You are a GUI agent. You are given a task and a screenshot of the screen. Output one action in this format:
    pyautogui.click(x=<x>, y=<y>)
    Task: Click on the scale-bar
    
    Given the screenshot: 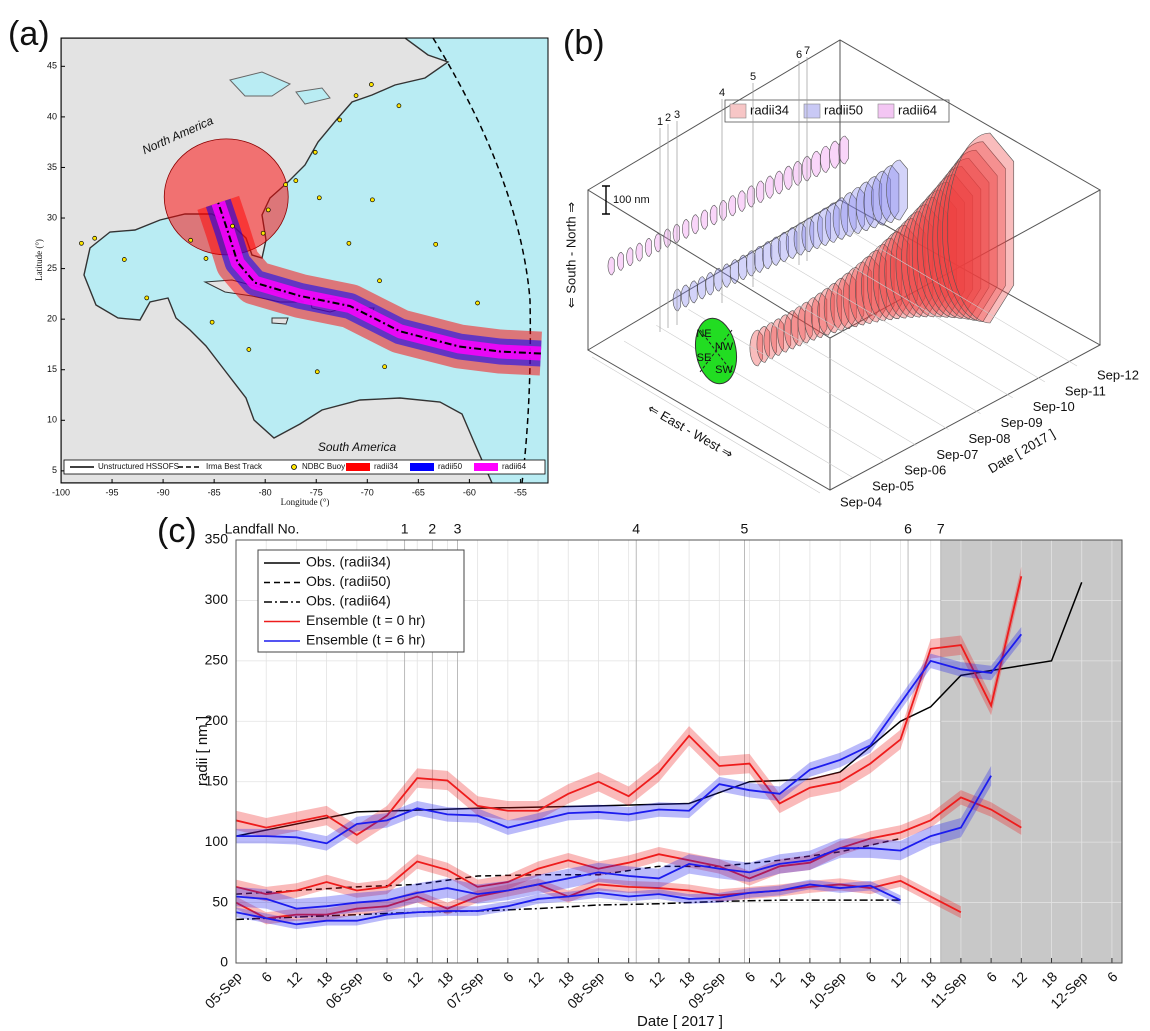 What is the action you would take?
    pyautogui.click(x=606, y=200)
    